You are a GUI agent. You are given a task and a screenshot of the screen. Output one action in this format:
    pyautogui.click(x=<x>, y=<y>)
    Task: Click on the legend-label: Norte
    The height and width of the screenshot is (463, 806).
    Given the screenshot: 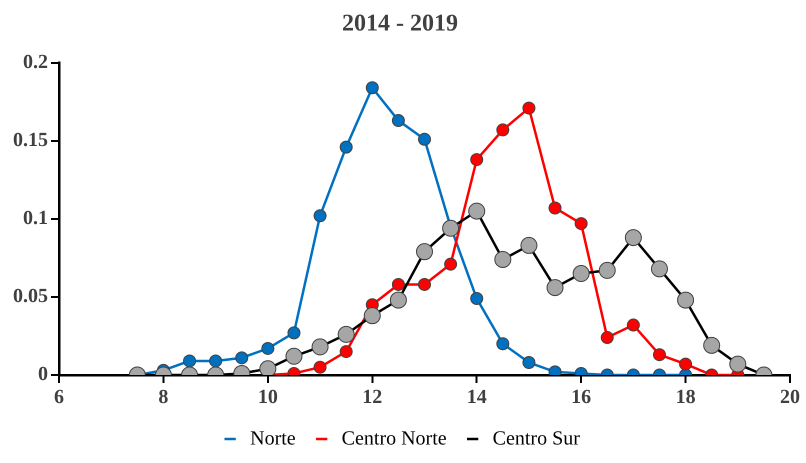 What is the action you would take?
    pyautogui.click(x=273, y=438)
    